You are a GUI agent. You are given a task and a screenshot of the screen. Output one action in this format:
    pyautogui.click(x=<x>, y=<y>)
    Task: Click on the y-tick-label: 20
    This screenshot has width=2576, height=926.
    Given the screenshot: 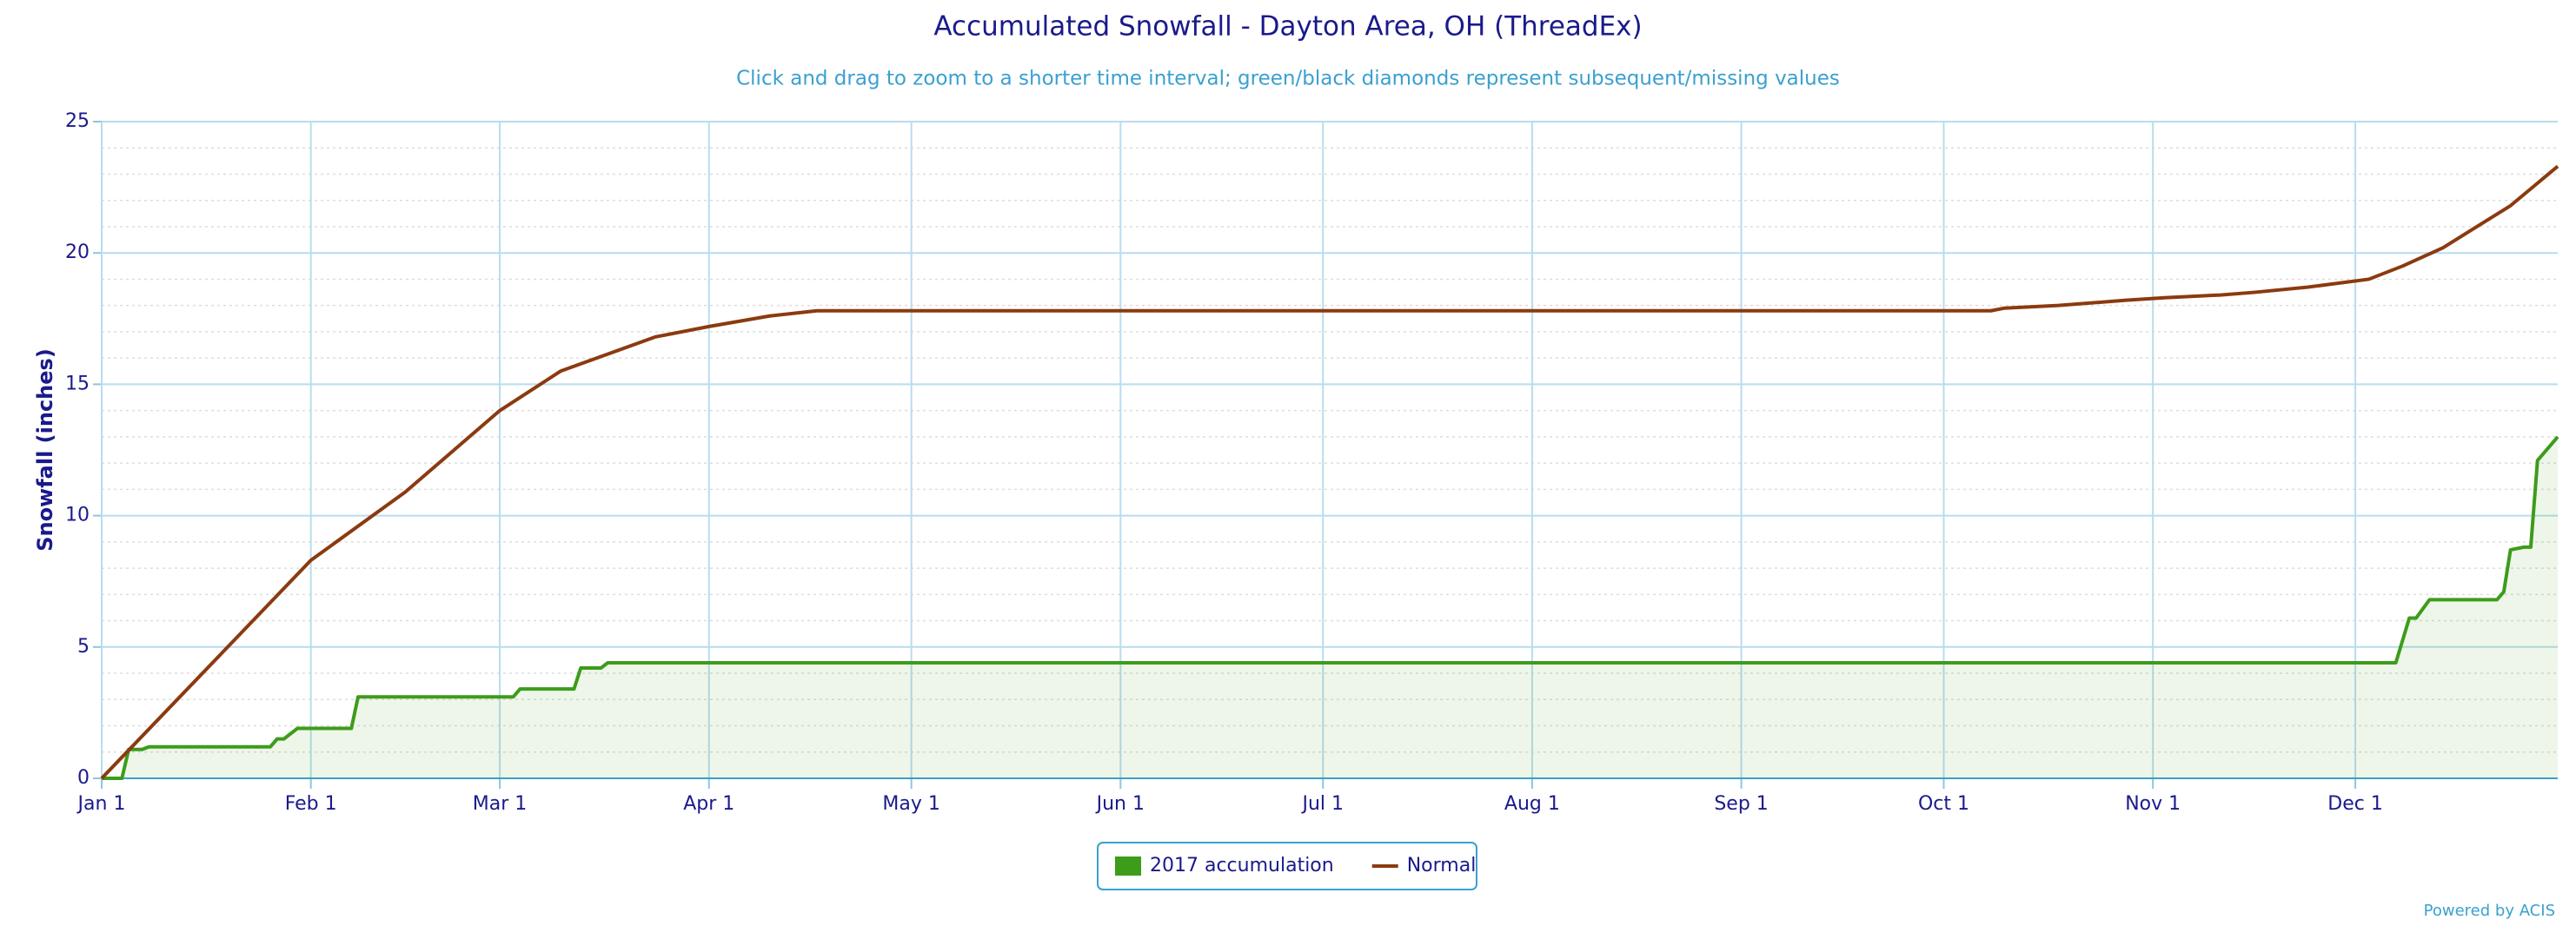 What is the action you would take?
    pyautogui.click(x=77, y=252)
    